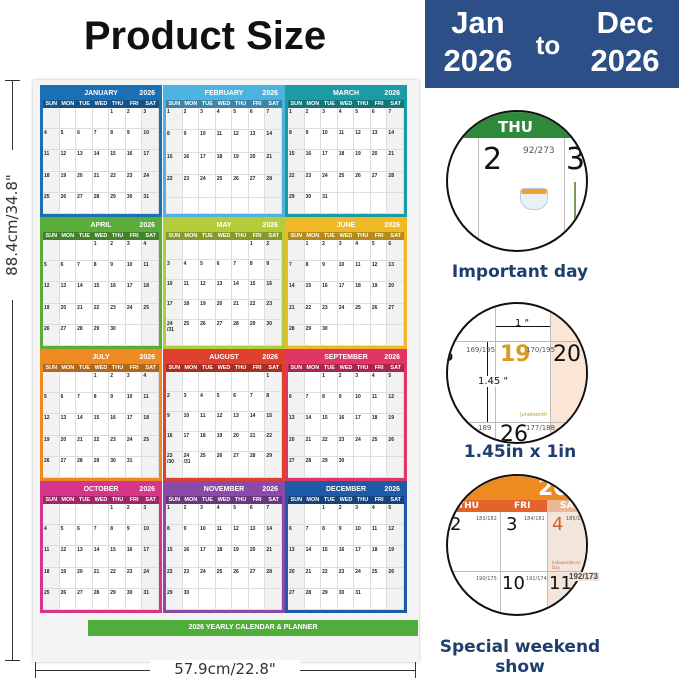  Describe the element at coordinates (117, 140) in the screenshot. I see `day-cell: 8` at that location.